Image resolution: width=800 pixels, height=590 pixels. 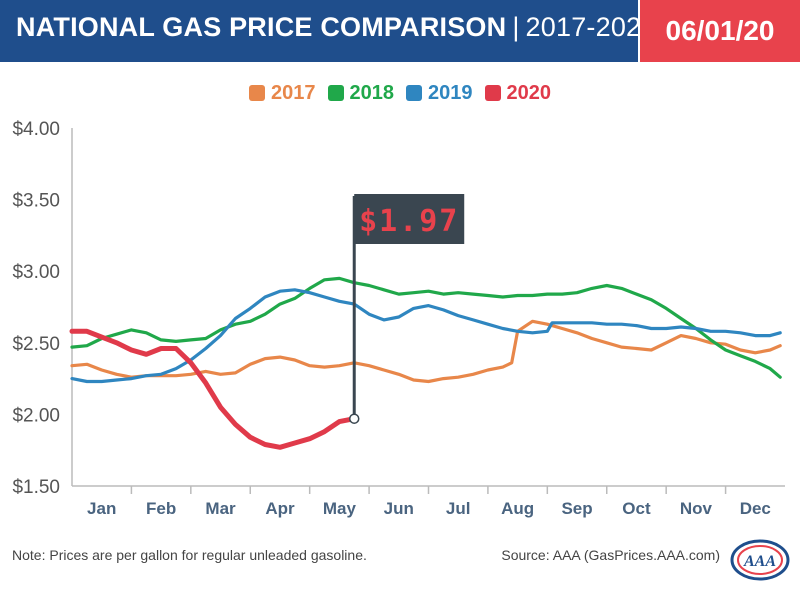 I want to click on series-line-2019, so click(x=426, y=336).